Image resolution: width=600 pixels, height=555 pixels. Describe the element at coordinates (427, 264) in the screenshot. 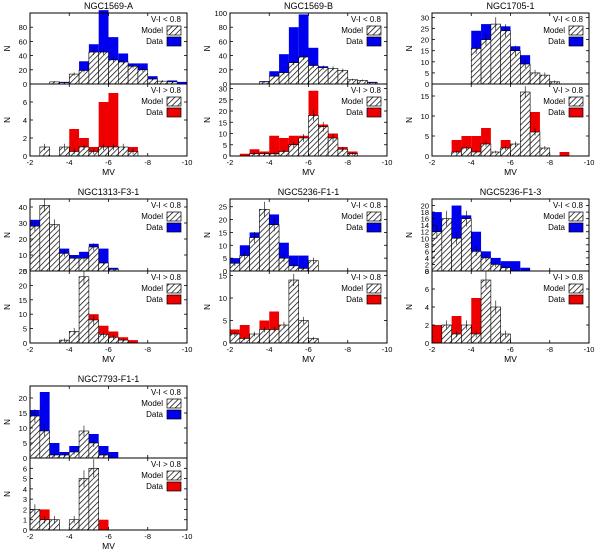

I see `y-tick-label: 2` at that location.